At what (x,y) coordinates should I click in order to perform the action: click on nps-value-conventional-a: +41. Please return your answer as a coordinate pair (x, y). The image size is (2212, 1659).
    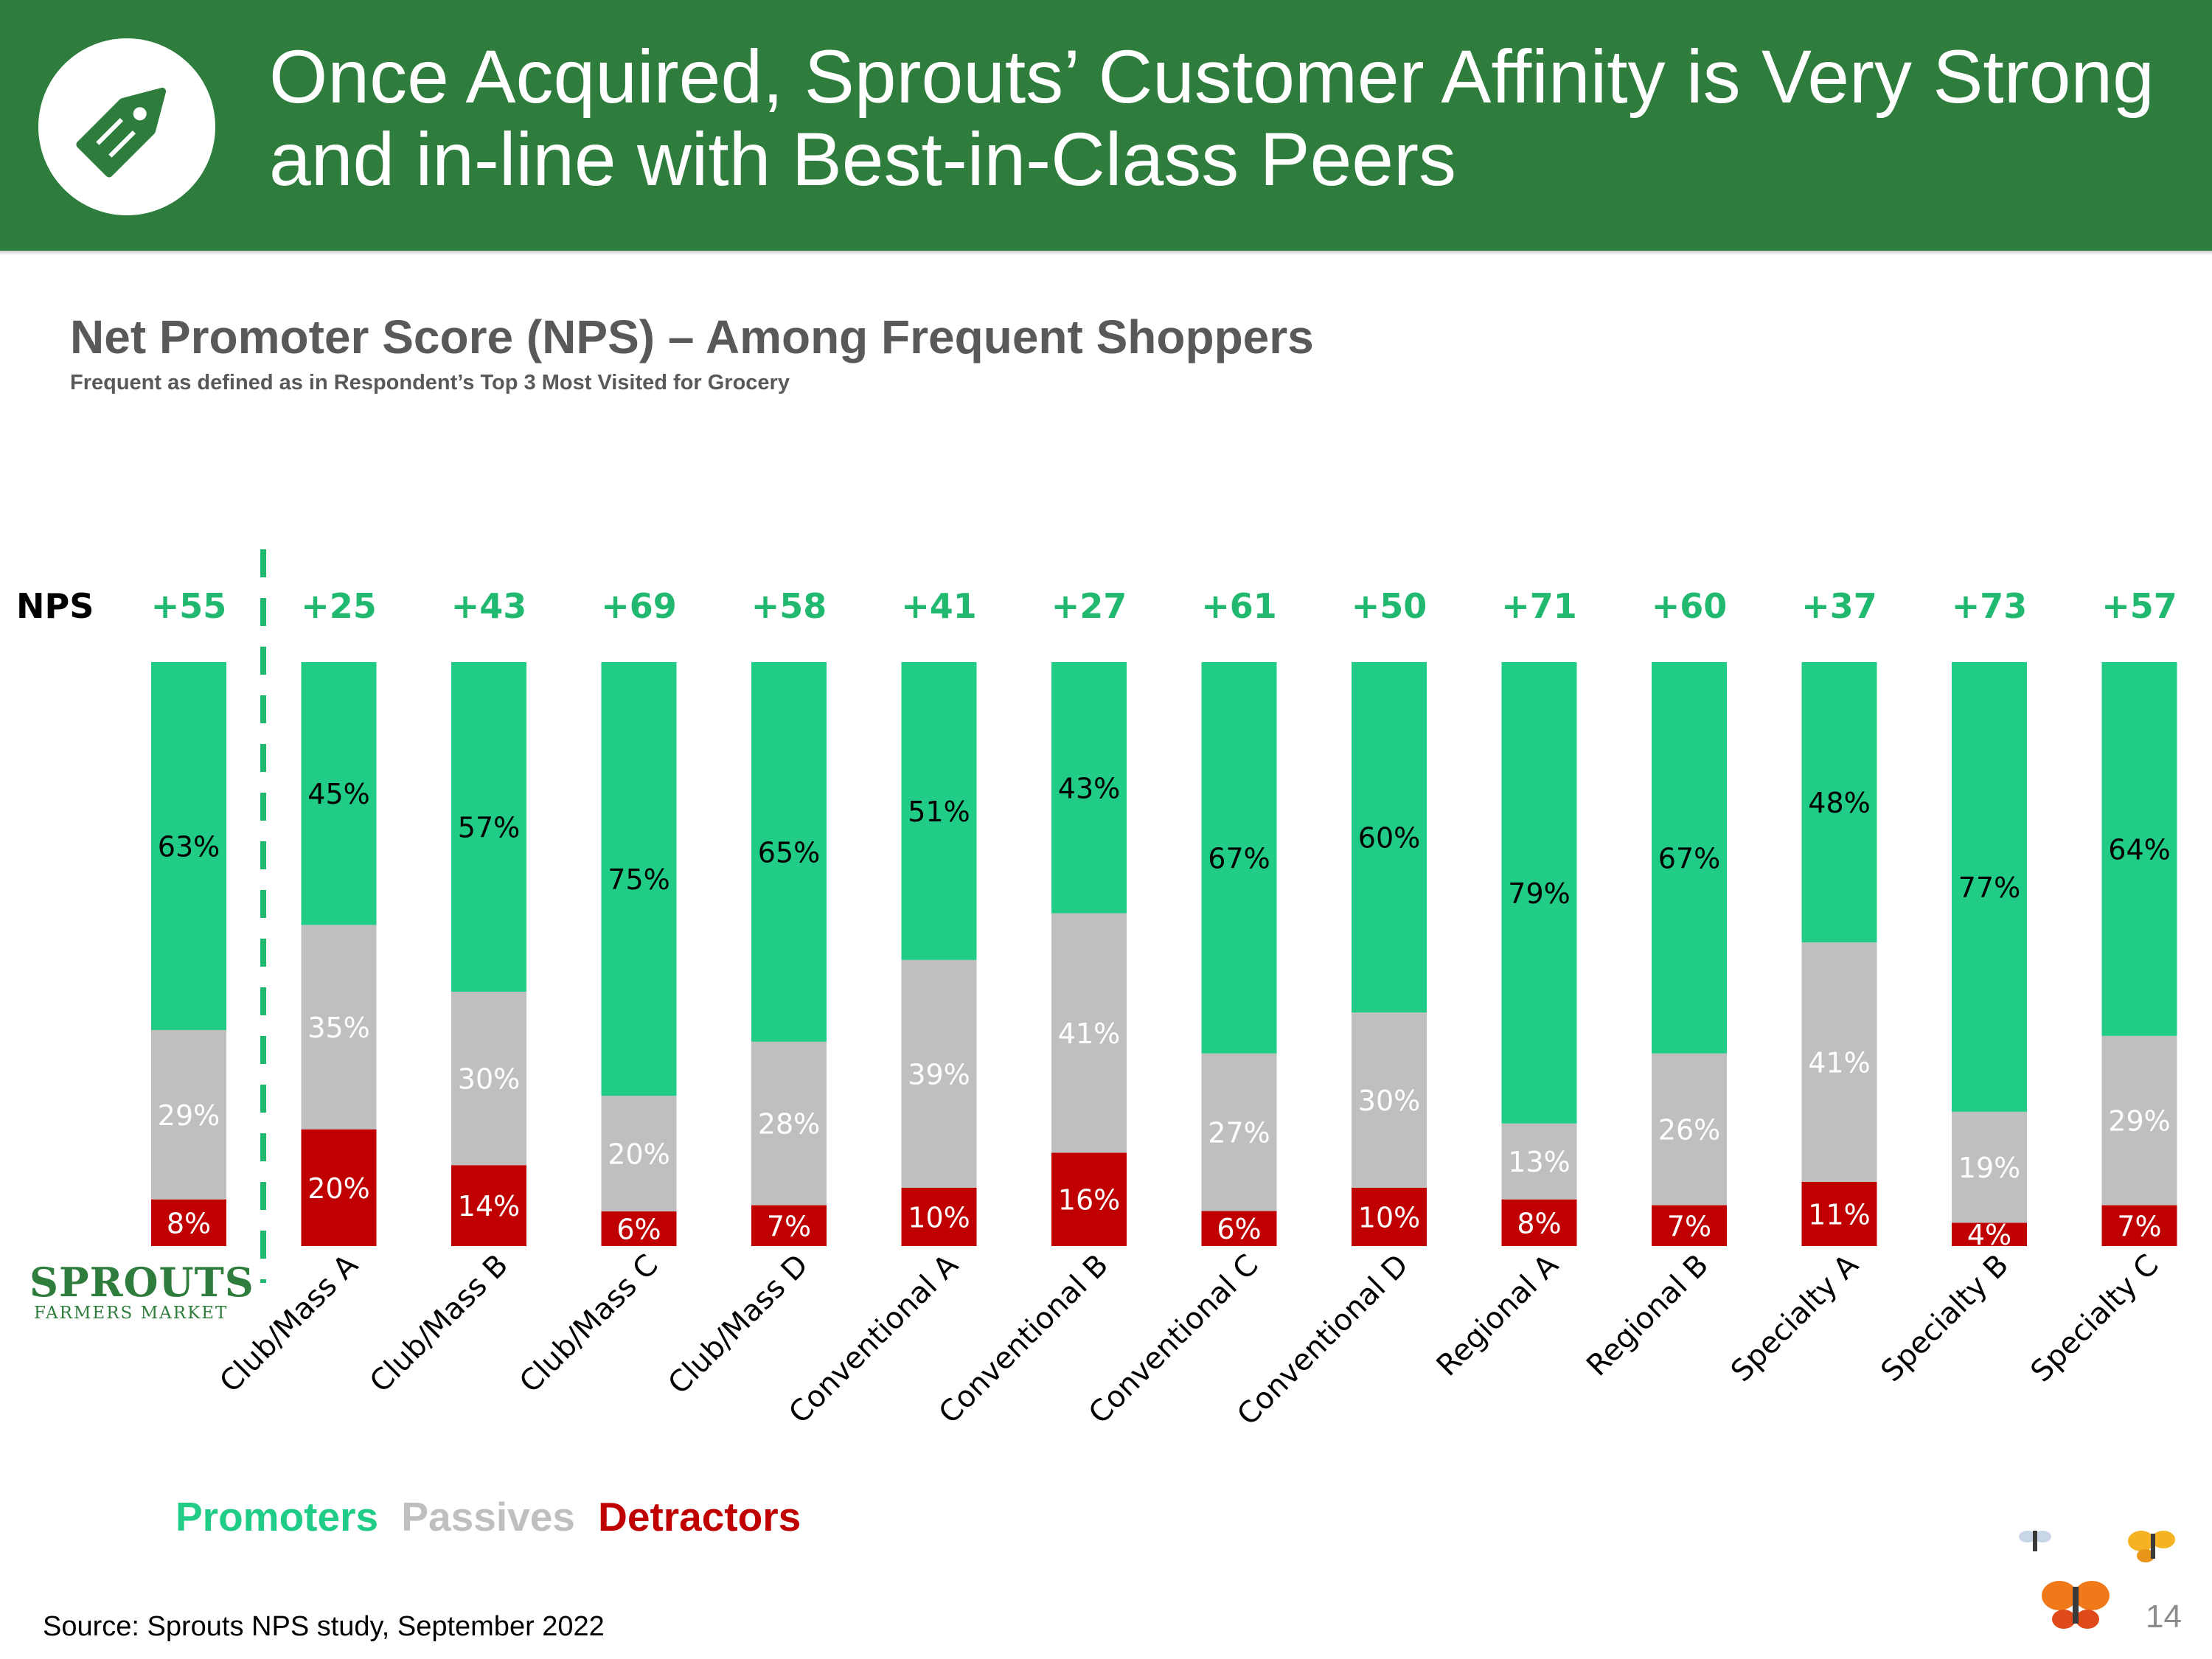
    Looking at the image, I should click on (939, 606).